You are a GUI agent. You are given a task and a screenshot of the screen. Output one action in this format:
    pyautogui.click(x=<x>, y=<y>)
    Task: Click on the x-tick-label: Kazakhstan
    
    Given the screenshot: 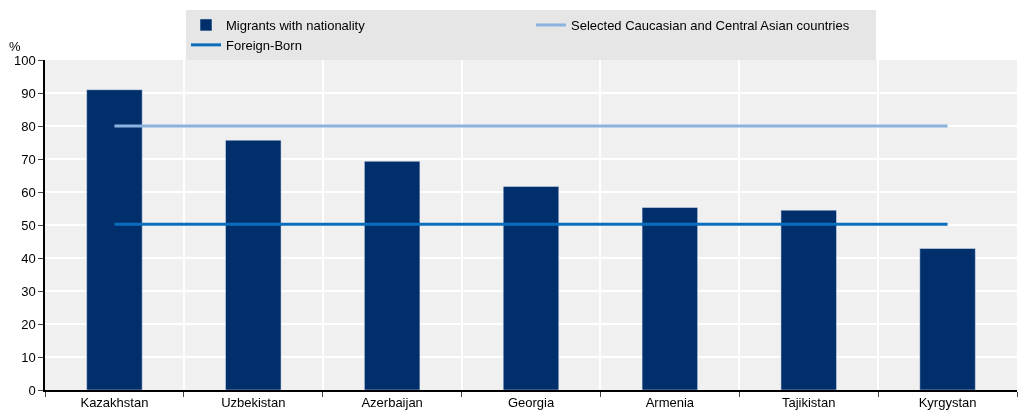 What is the action you would take?
    pyautogui.click(x=114, y=403)
    